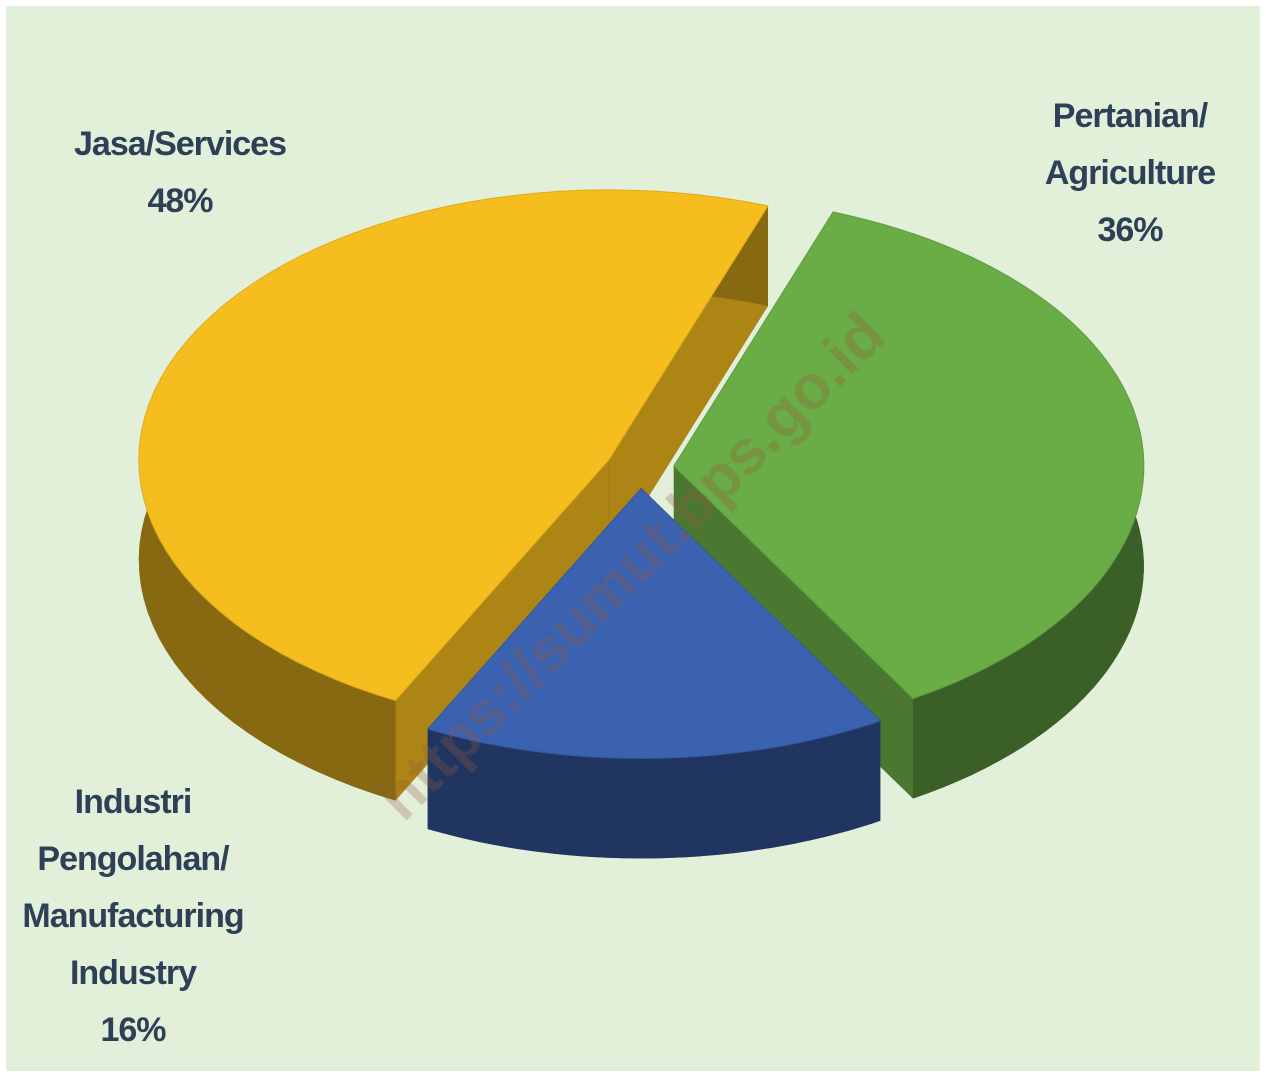 The height and width of the screenshot is (1077, 1266). What do you see at coordinates (180, 144) in the screenshot?
I see `category-label: Jasa/Services` at bounding box center [180, 144].